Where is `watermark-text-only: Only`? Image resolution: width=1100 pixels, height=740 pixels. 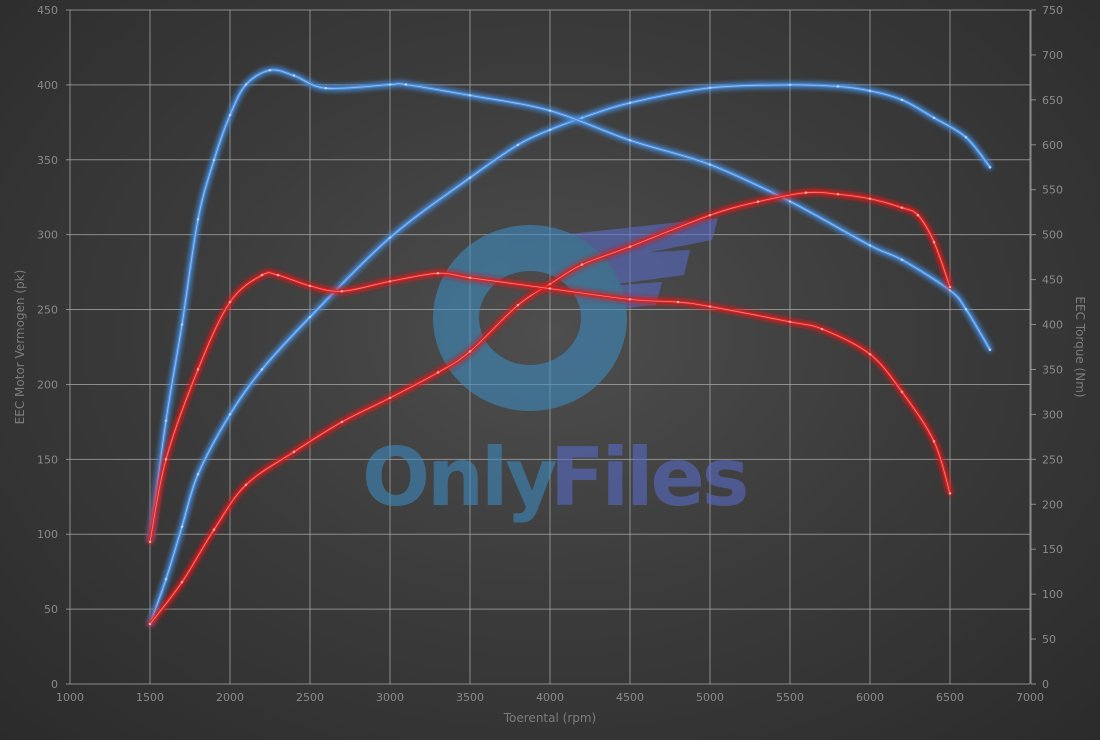
watermark-text-only: Only is located at coordinates (459, 477).